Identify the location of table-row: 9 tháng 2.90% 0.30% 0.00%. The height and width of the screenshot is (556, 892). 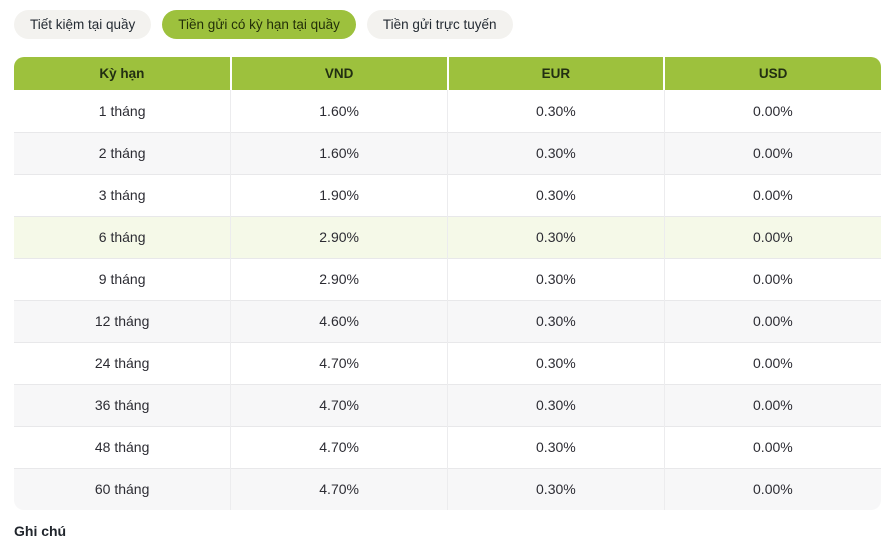
(447, 278).